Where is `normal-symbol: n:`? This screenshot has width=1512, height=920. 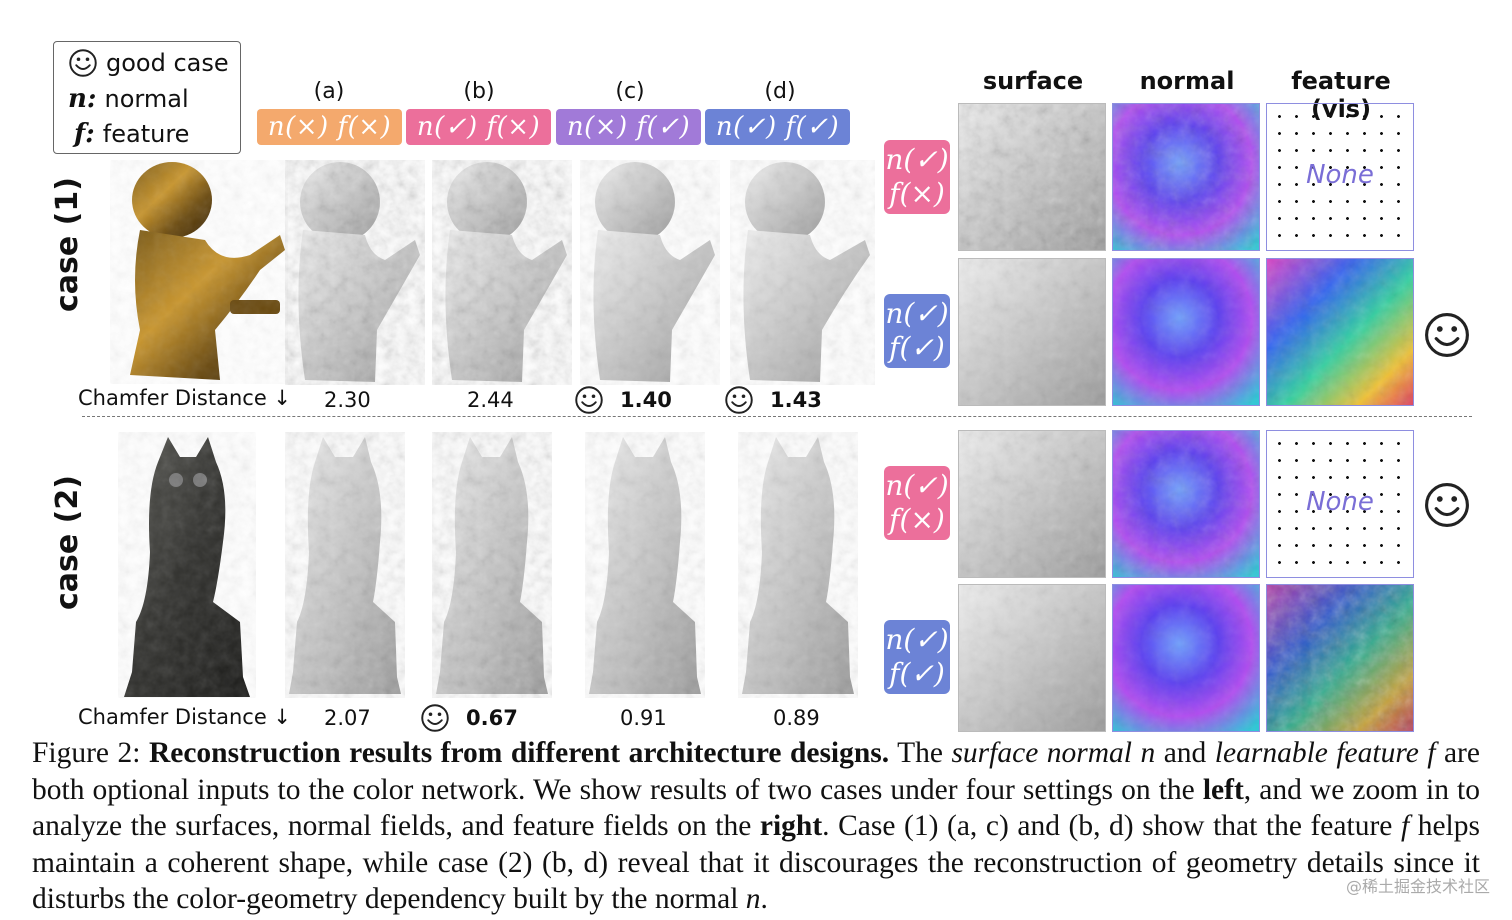
normal-symbol: n: is located at coordinates (82, 99).